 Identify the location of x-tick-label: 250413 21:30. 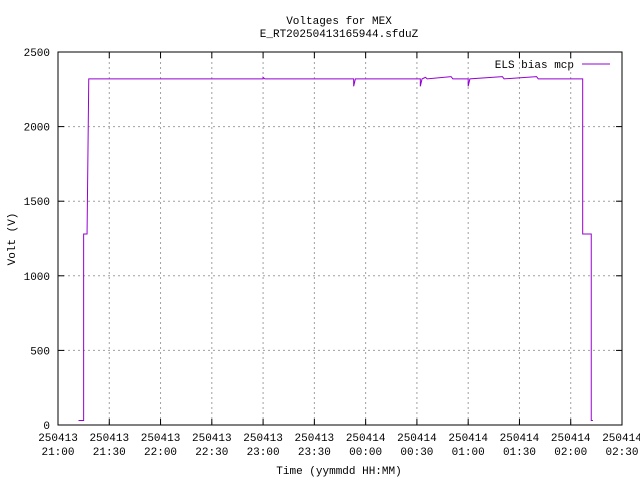
(109, 446).